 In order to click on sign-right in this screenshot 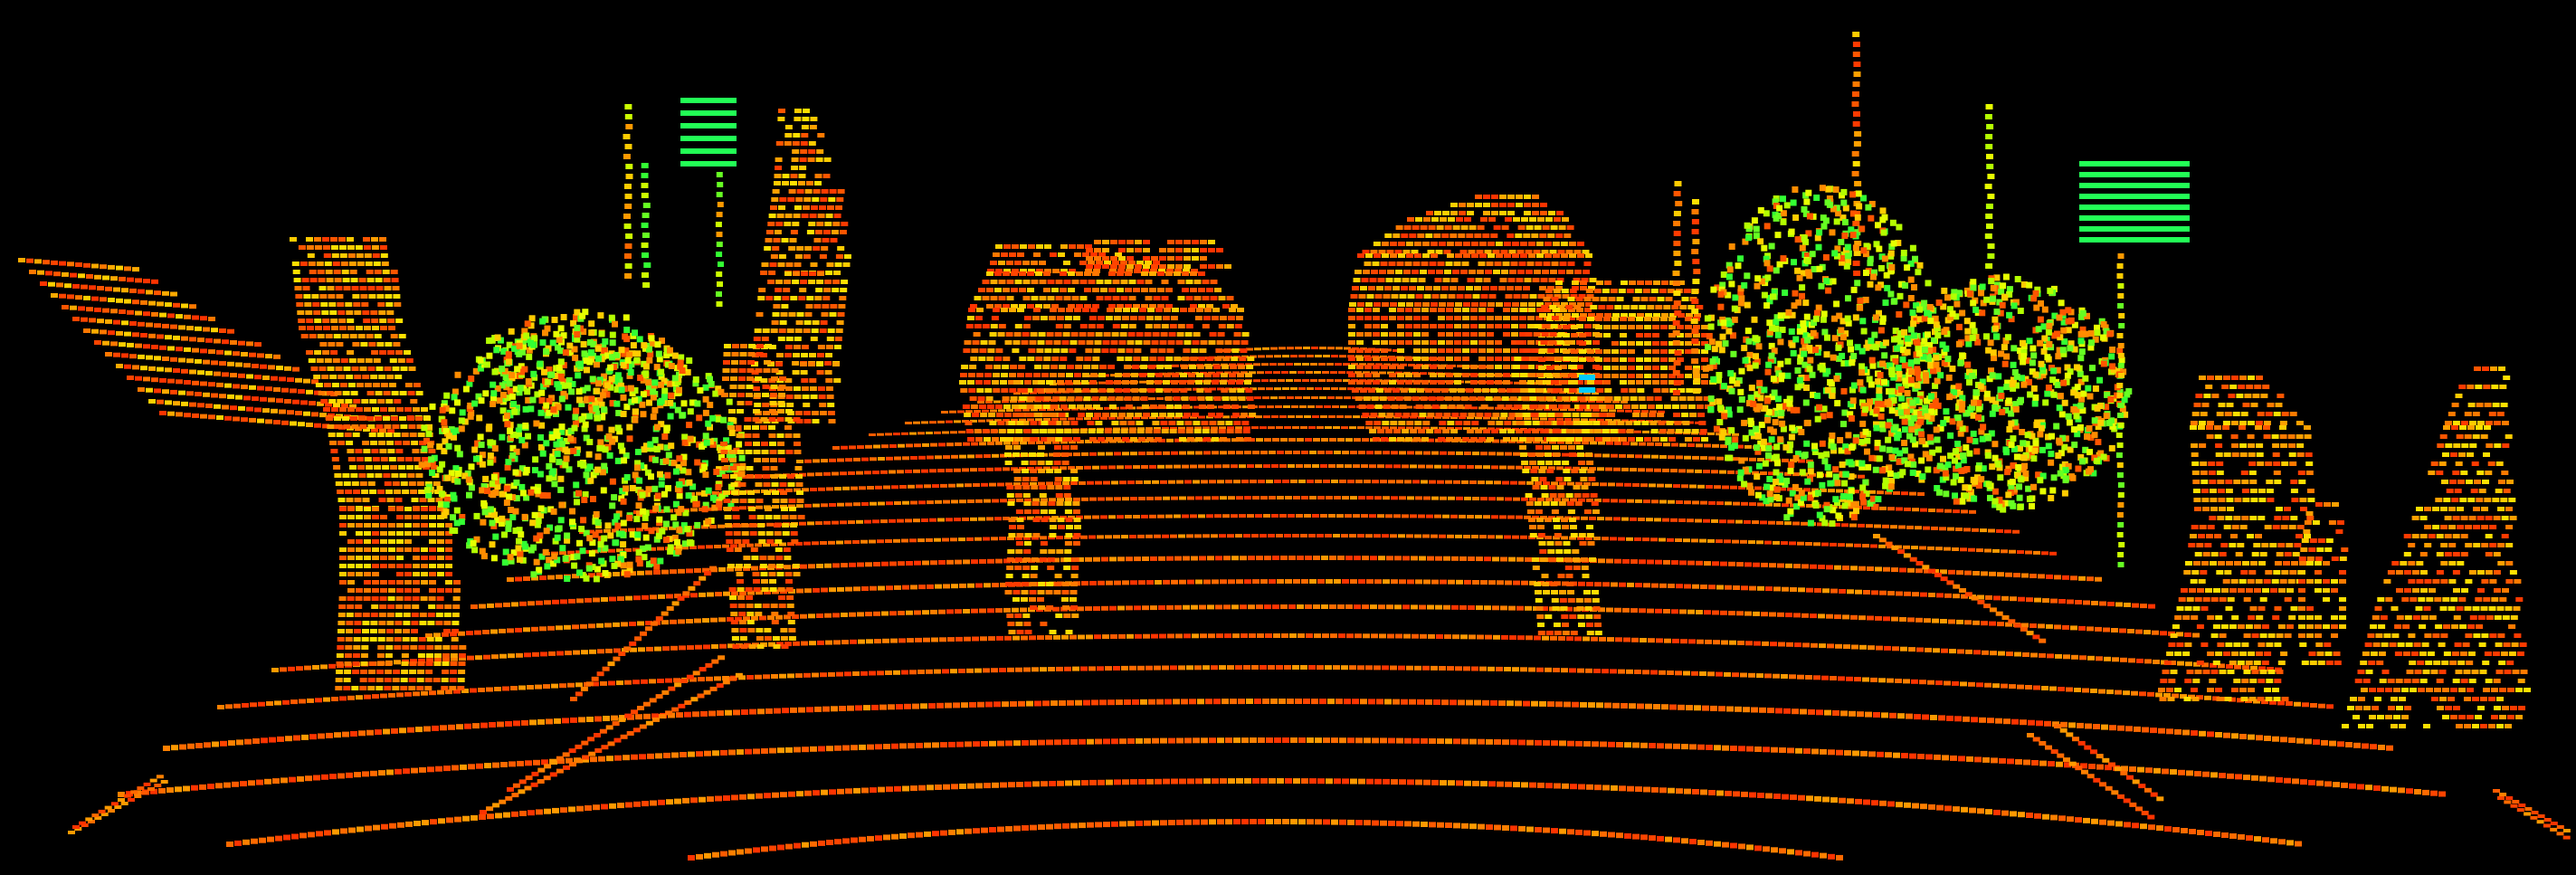, I will do `click(2135, 202)`.